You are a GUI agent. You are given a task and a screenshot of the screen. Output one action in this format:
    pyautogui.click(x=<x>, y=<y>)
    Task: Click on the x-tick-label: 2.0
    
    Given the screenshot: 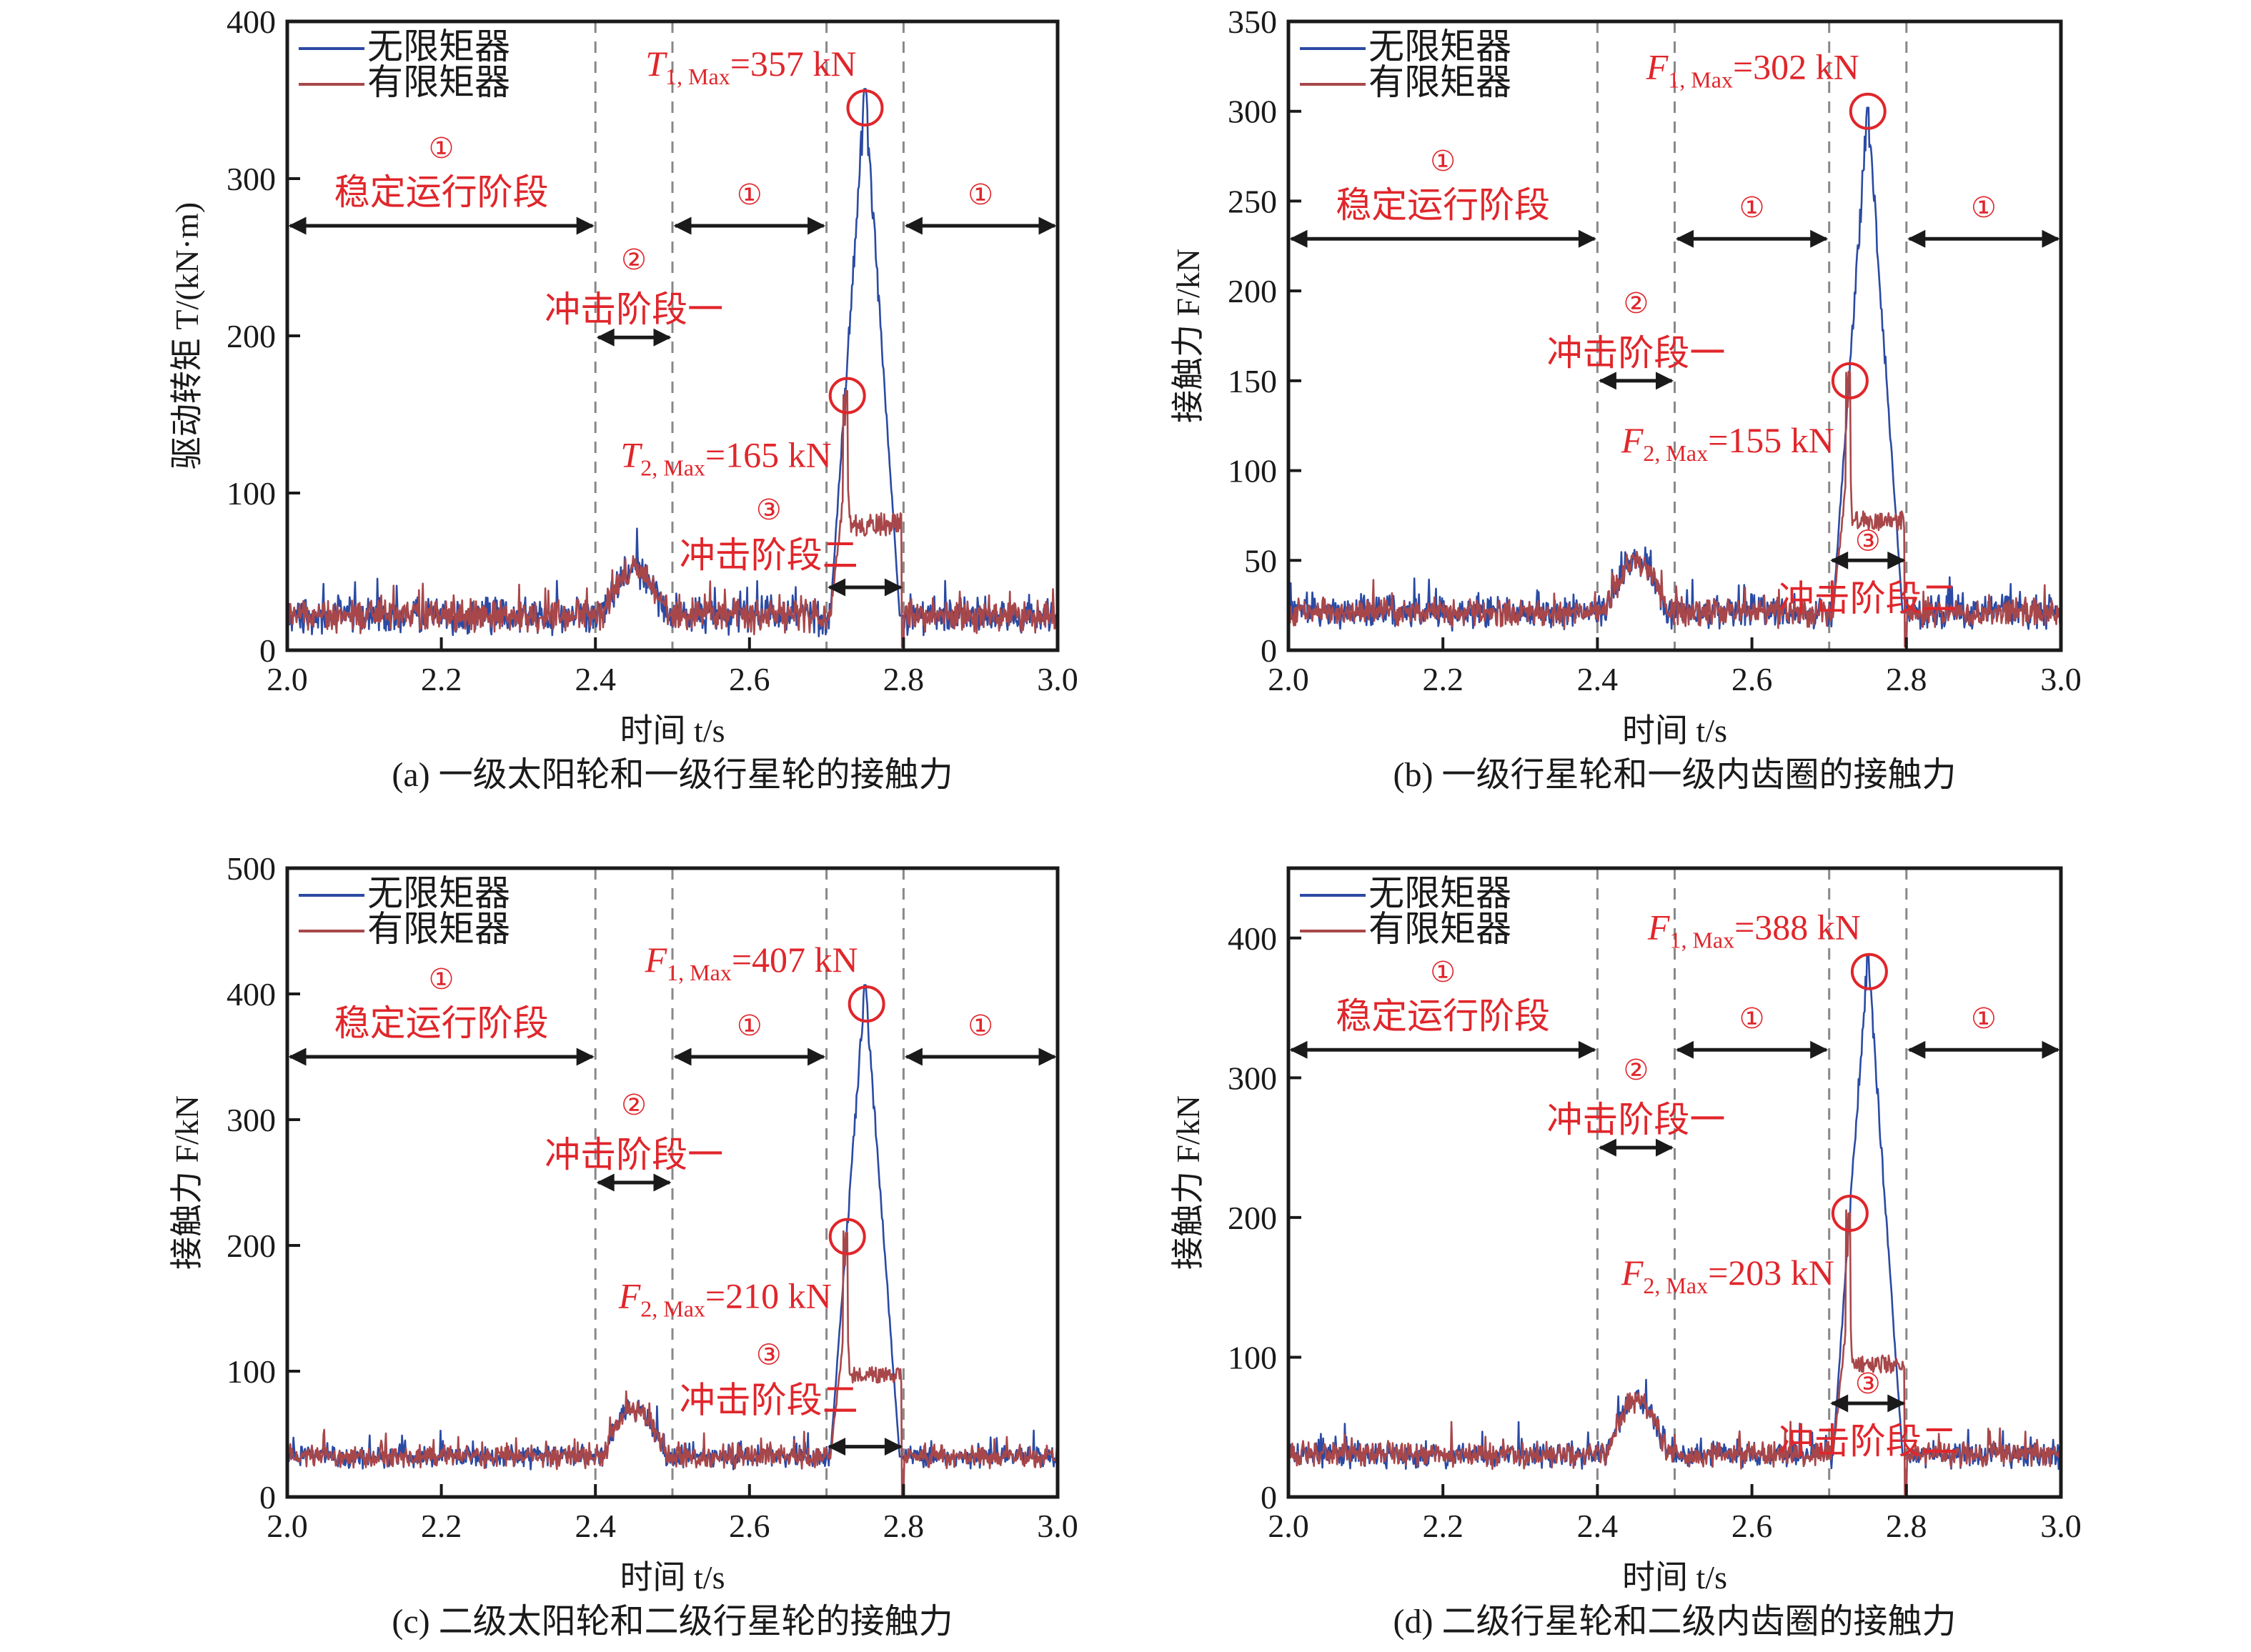 What is the action you would take?
    pyautogui.click(x=287, y=1526)
    